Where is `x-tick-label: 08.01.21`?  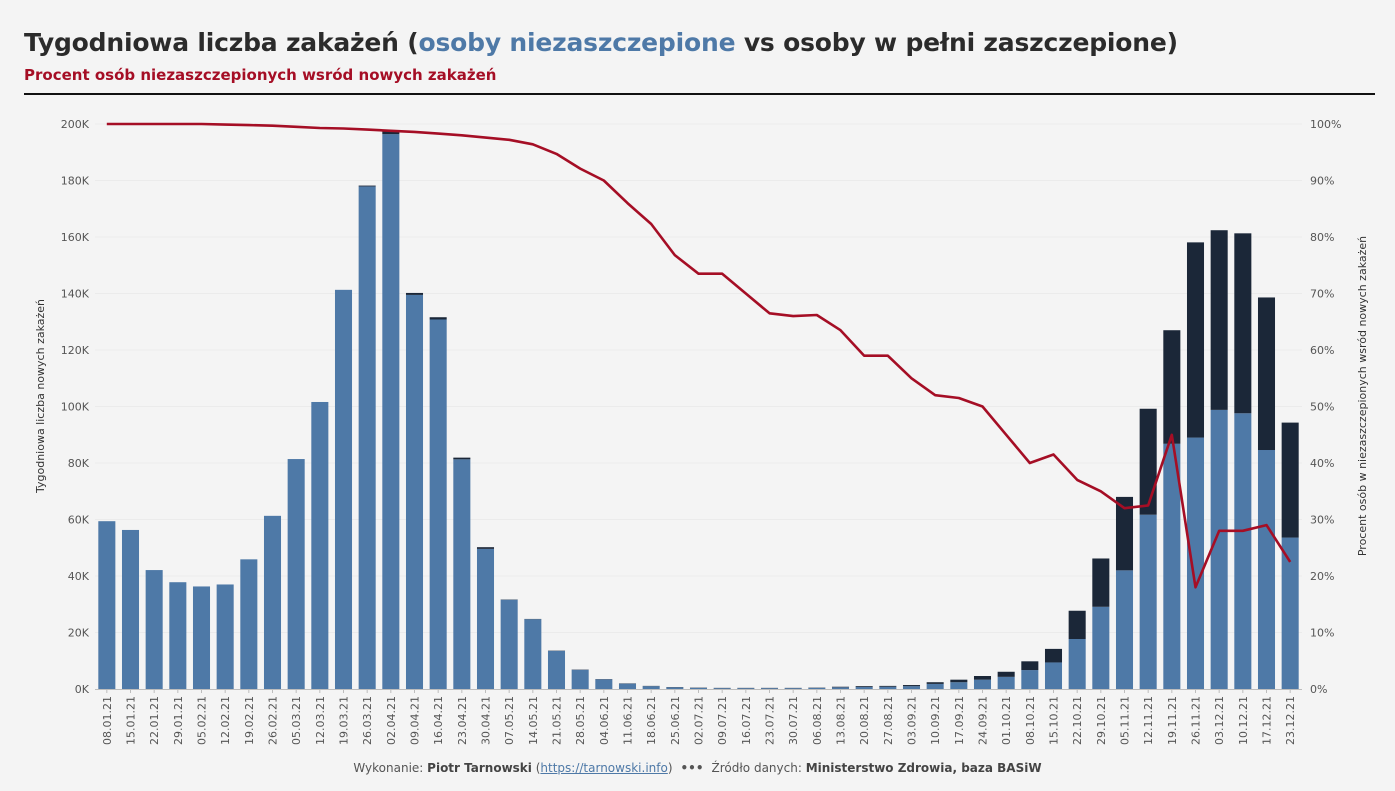
x-tick-label: 08.01.21 is located at coordinates (107, 720).